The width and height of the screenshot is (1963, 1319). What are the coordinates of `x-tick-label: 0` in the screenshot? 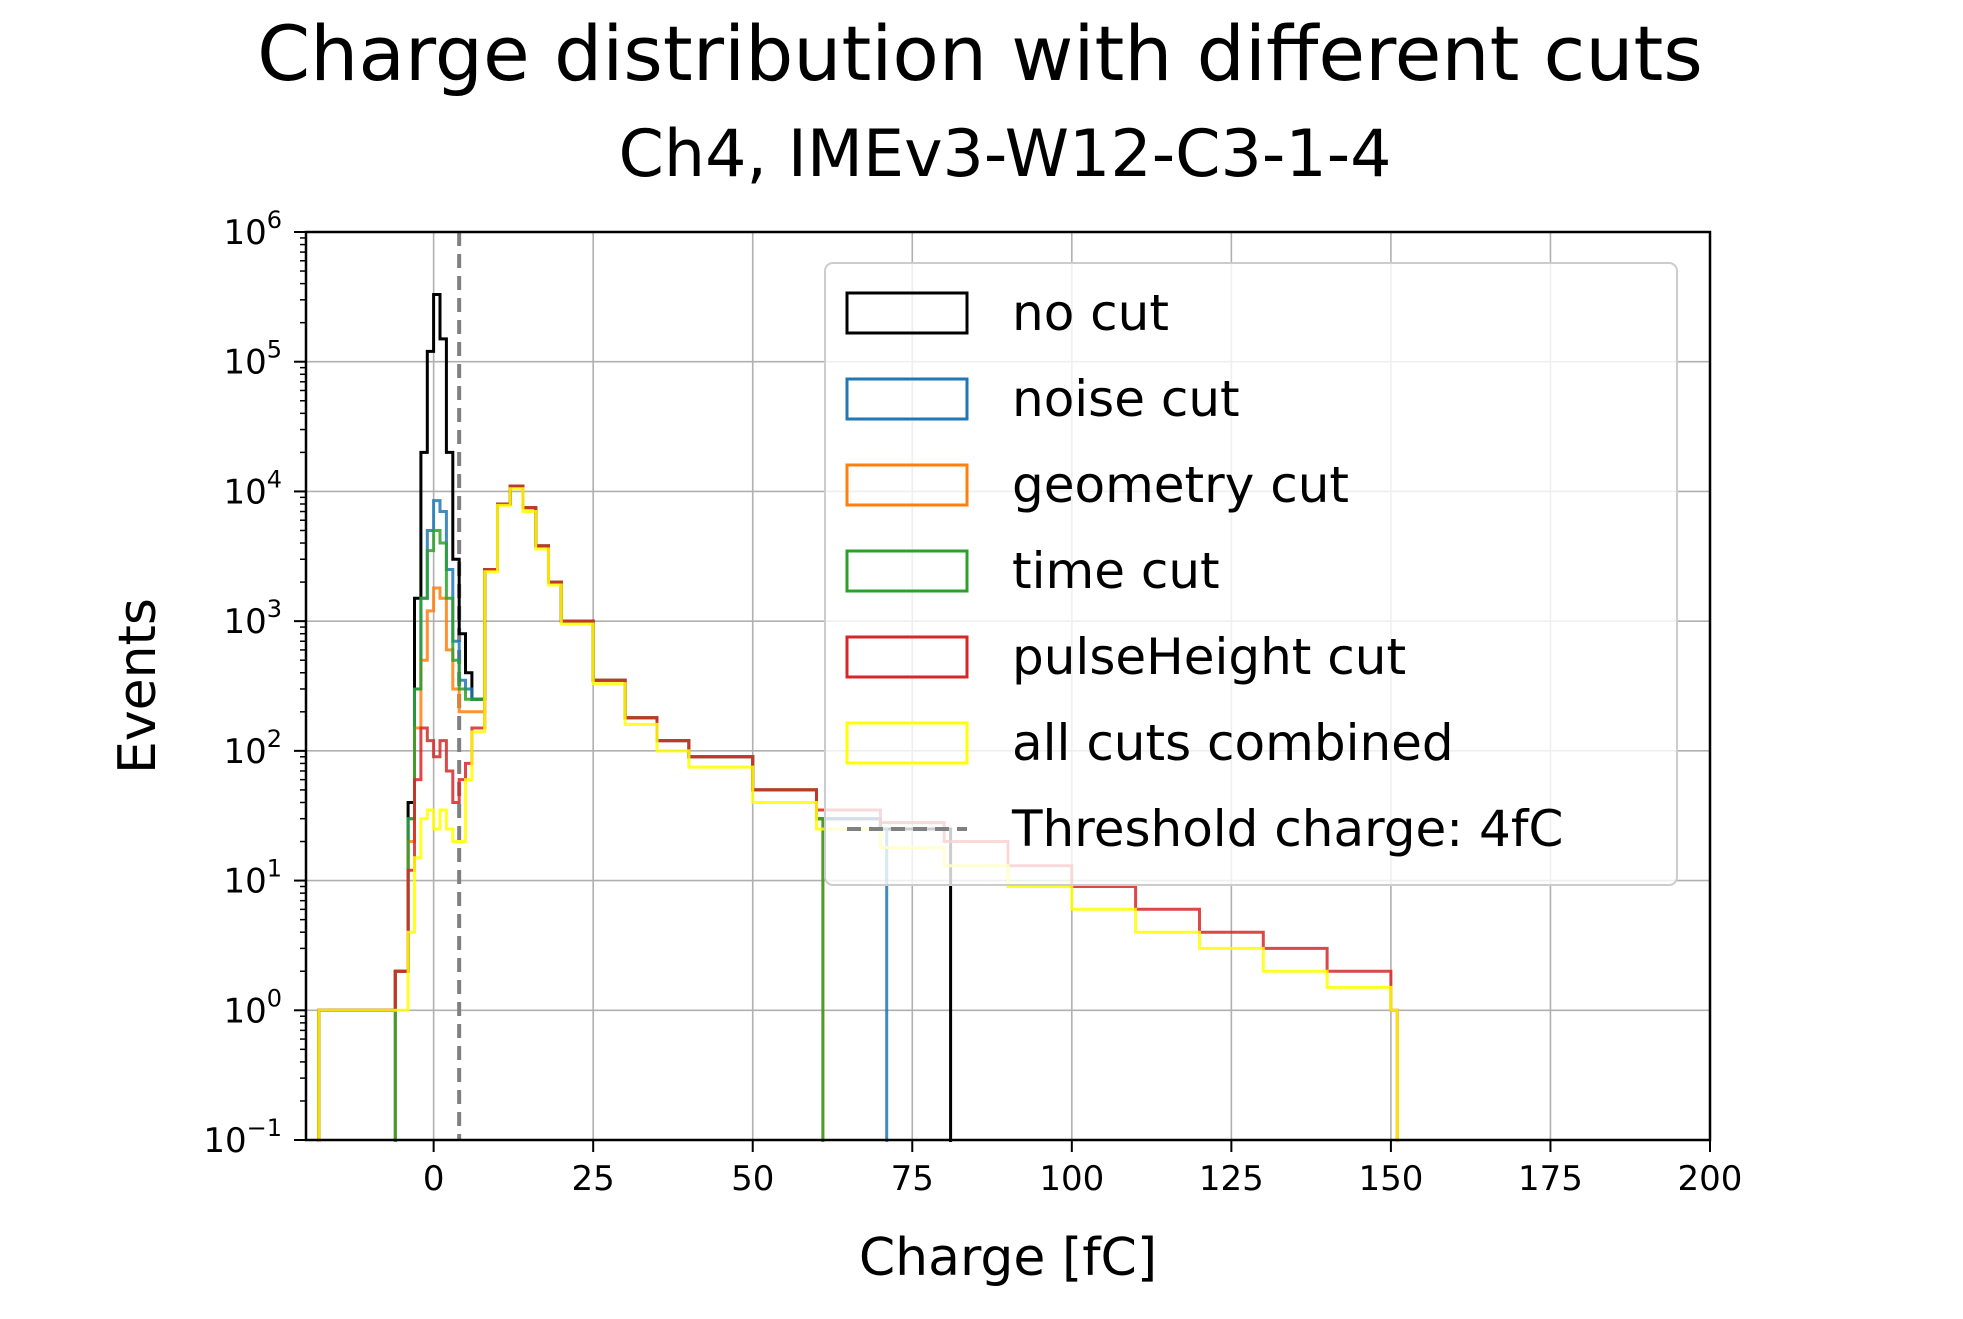 It's located at (434, 1179).